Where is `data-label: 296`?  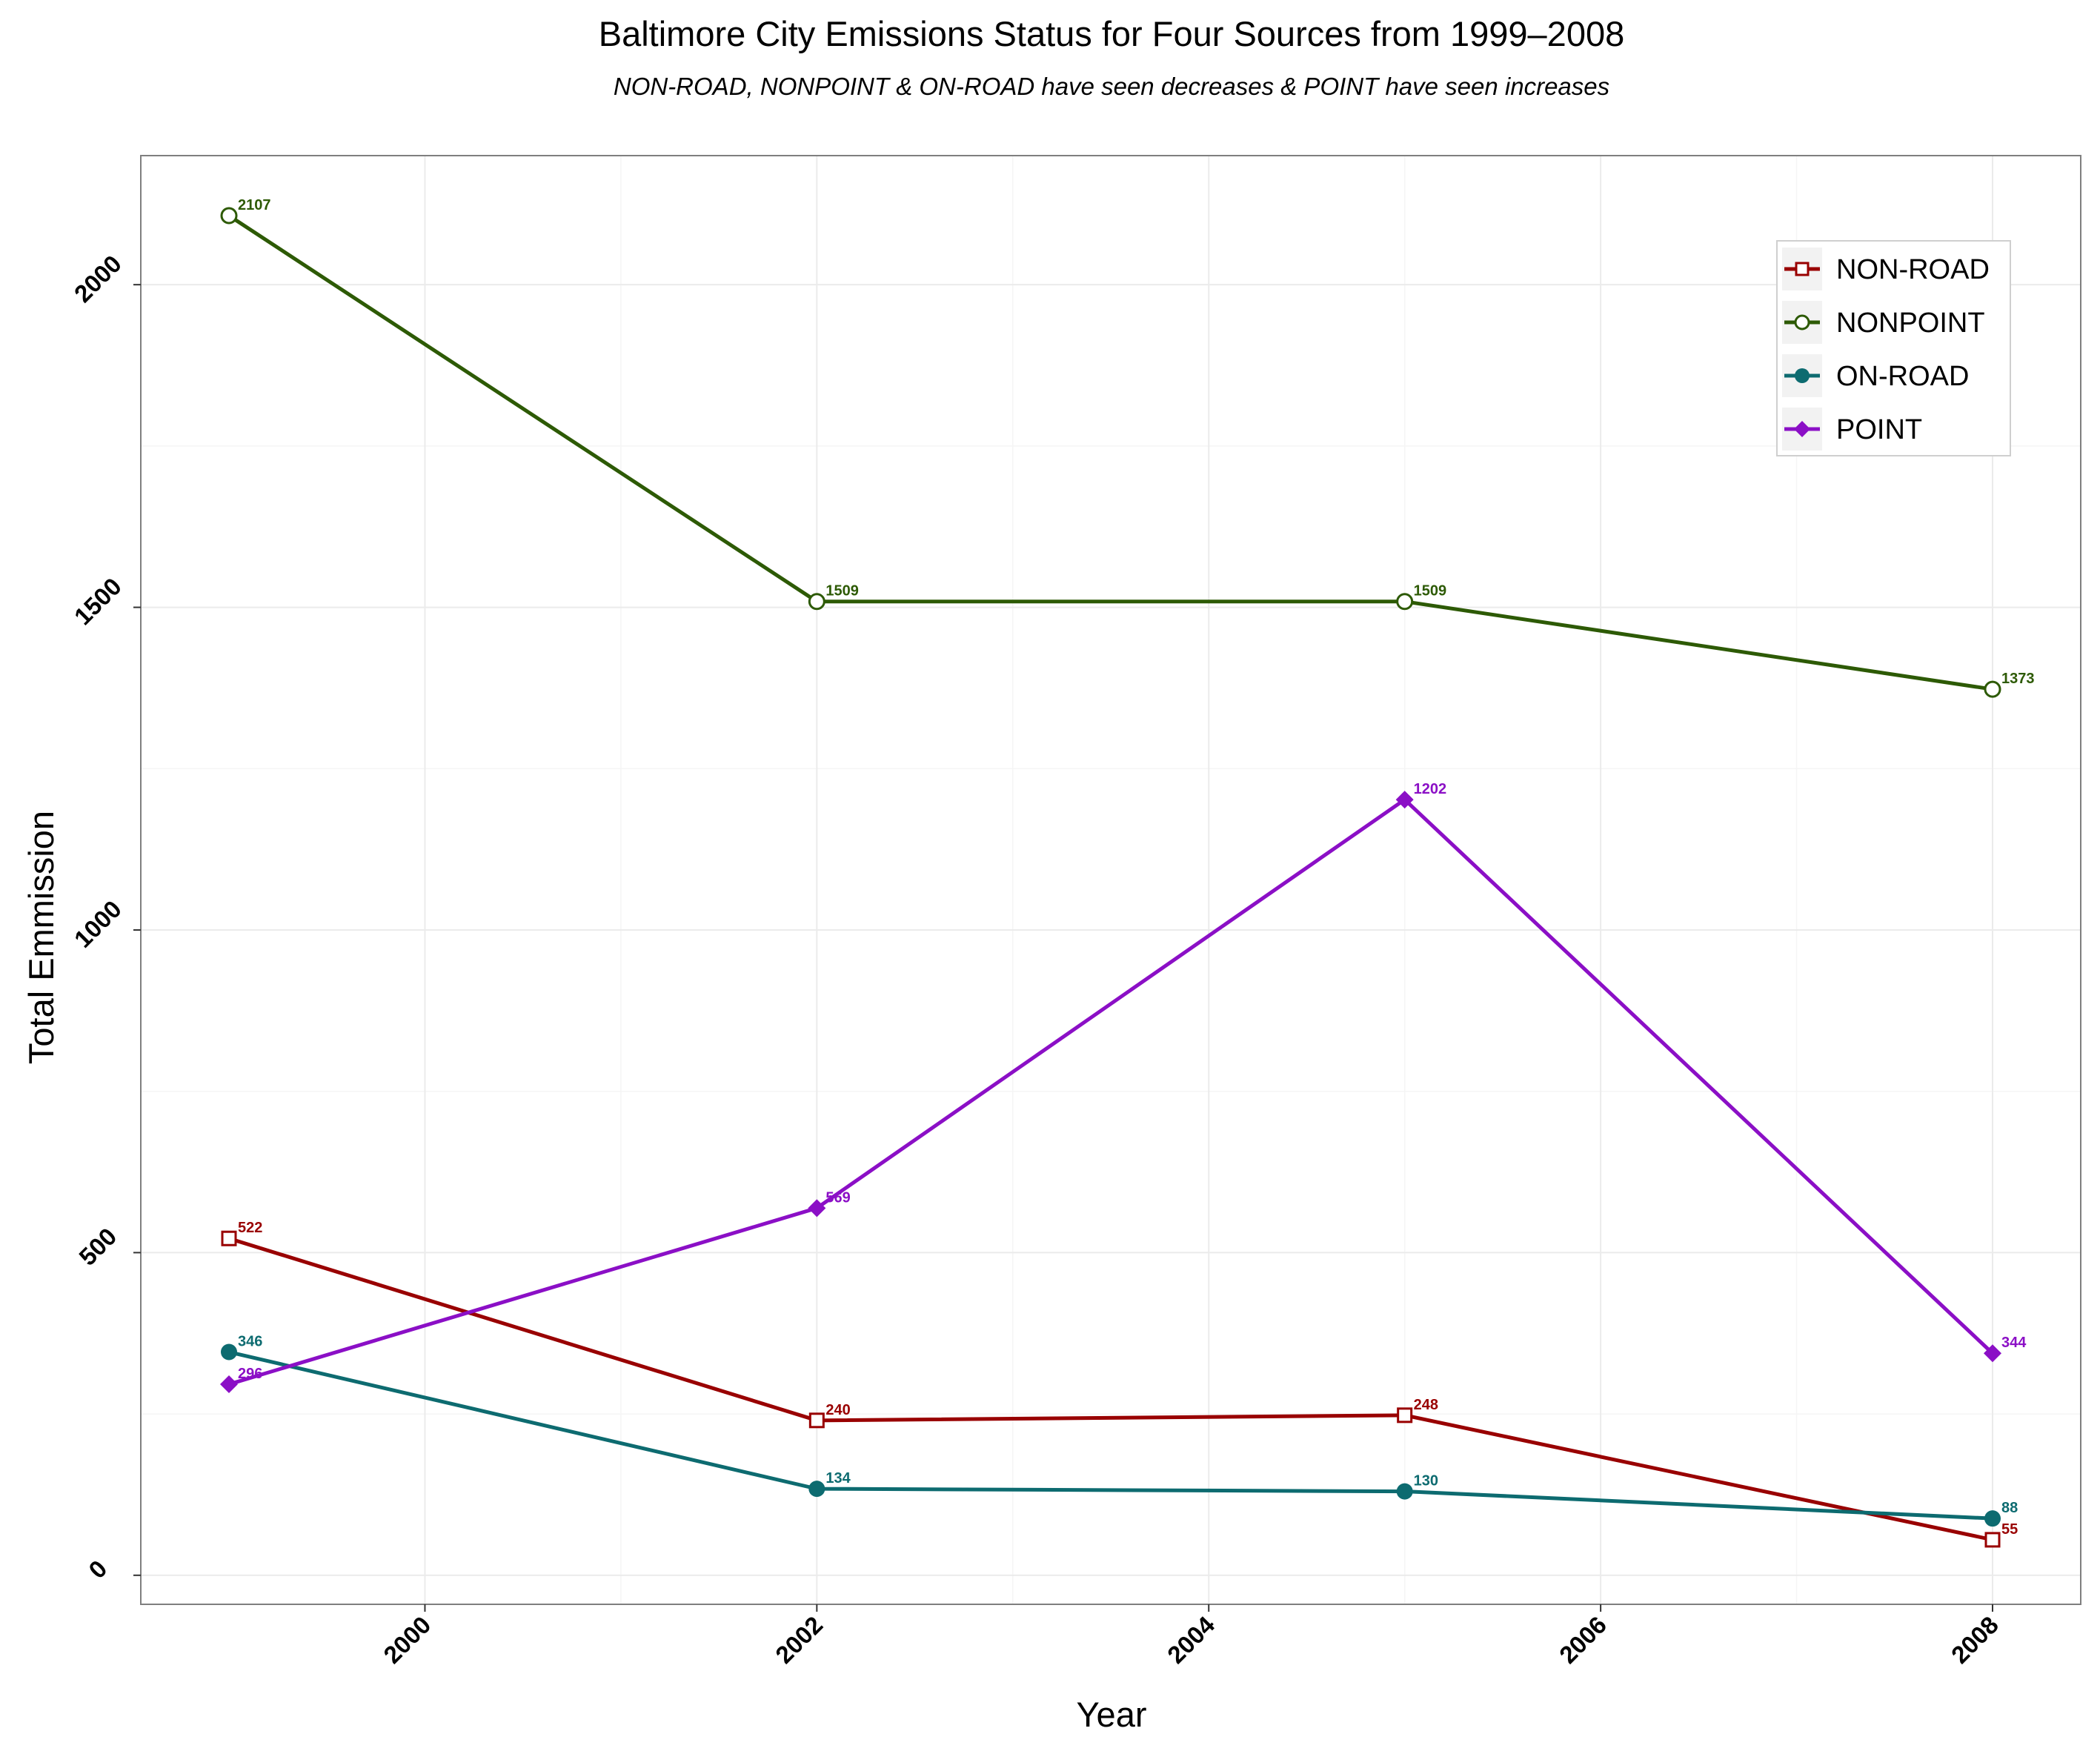 data-label: 296 is located at coordinates (250, 1374).